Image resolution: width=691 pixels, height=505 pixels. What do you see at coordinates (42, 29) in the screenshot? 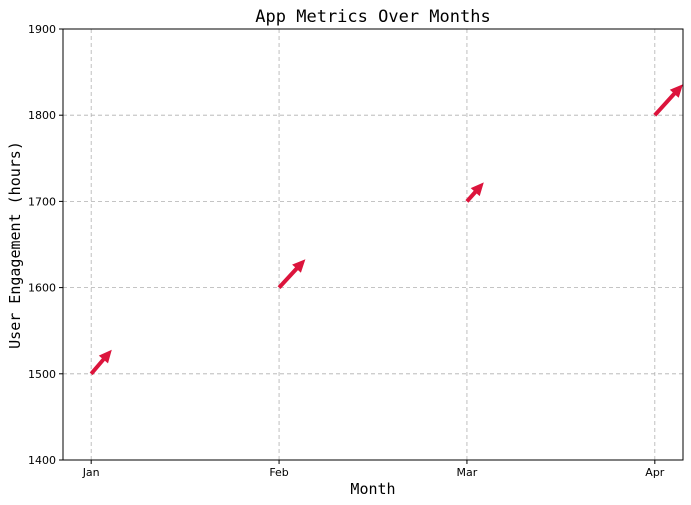
I see `y-tick-label: 1900` at bounding box center [42, 29].